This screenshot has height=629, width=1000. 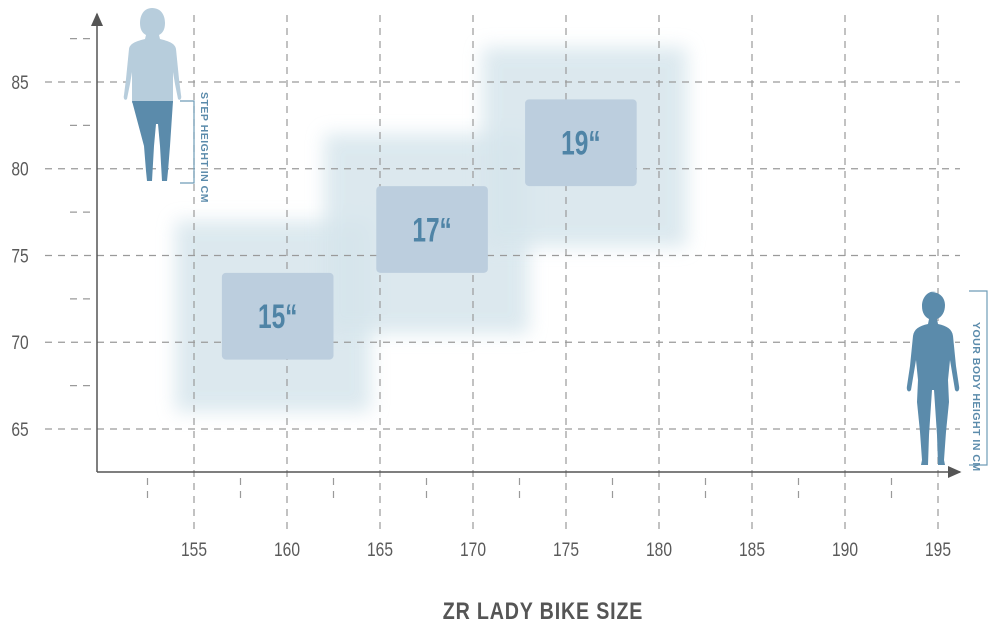 I want to click on body-height-label: YOUR BODY HEIGHT IN CM, so click(x=976, y=397).